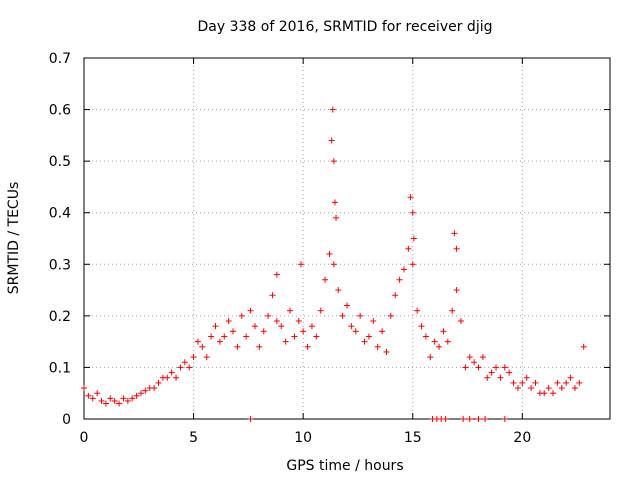 The height and width of the screenshot is (480, 640). I want to click on y-tick-label: 0.4, so click(60, 214).